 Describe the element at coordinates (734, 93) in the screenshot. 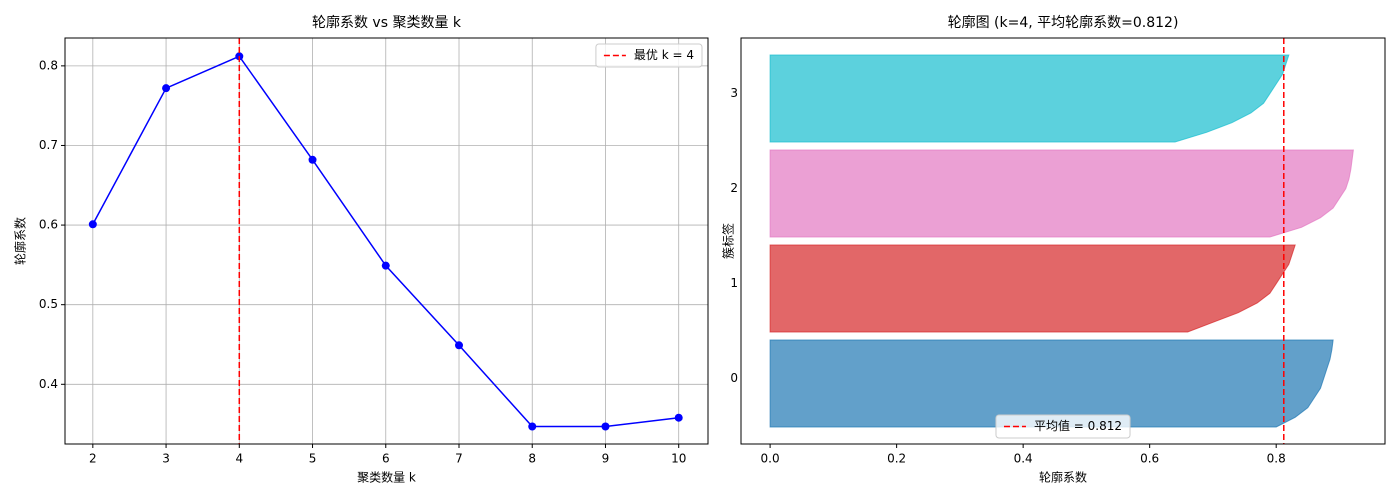

I see `y-tick-label: 3` at that location.